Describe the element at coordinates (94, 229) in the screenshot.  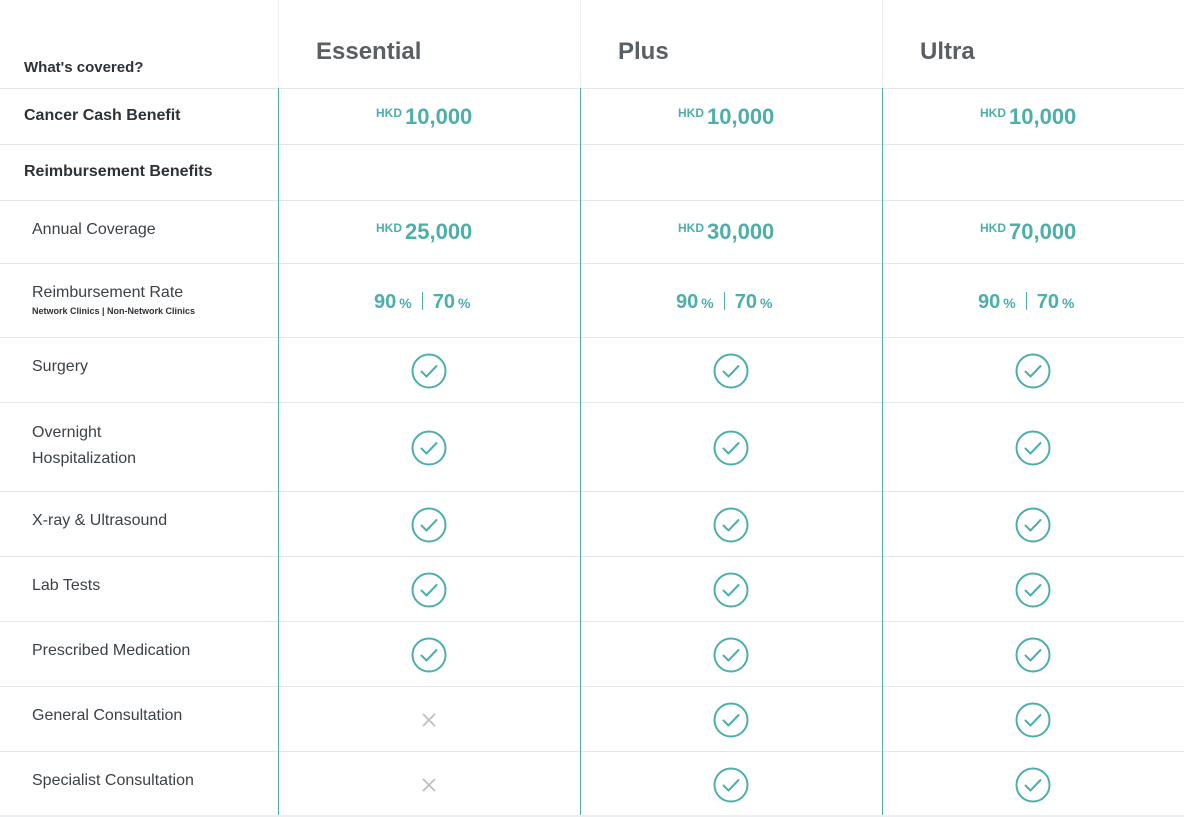
I see `annual-coverage-label: Annual Coverage` at that location.